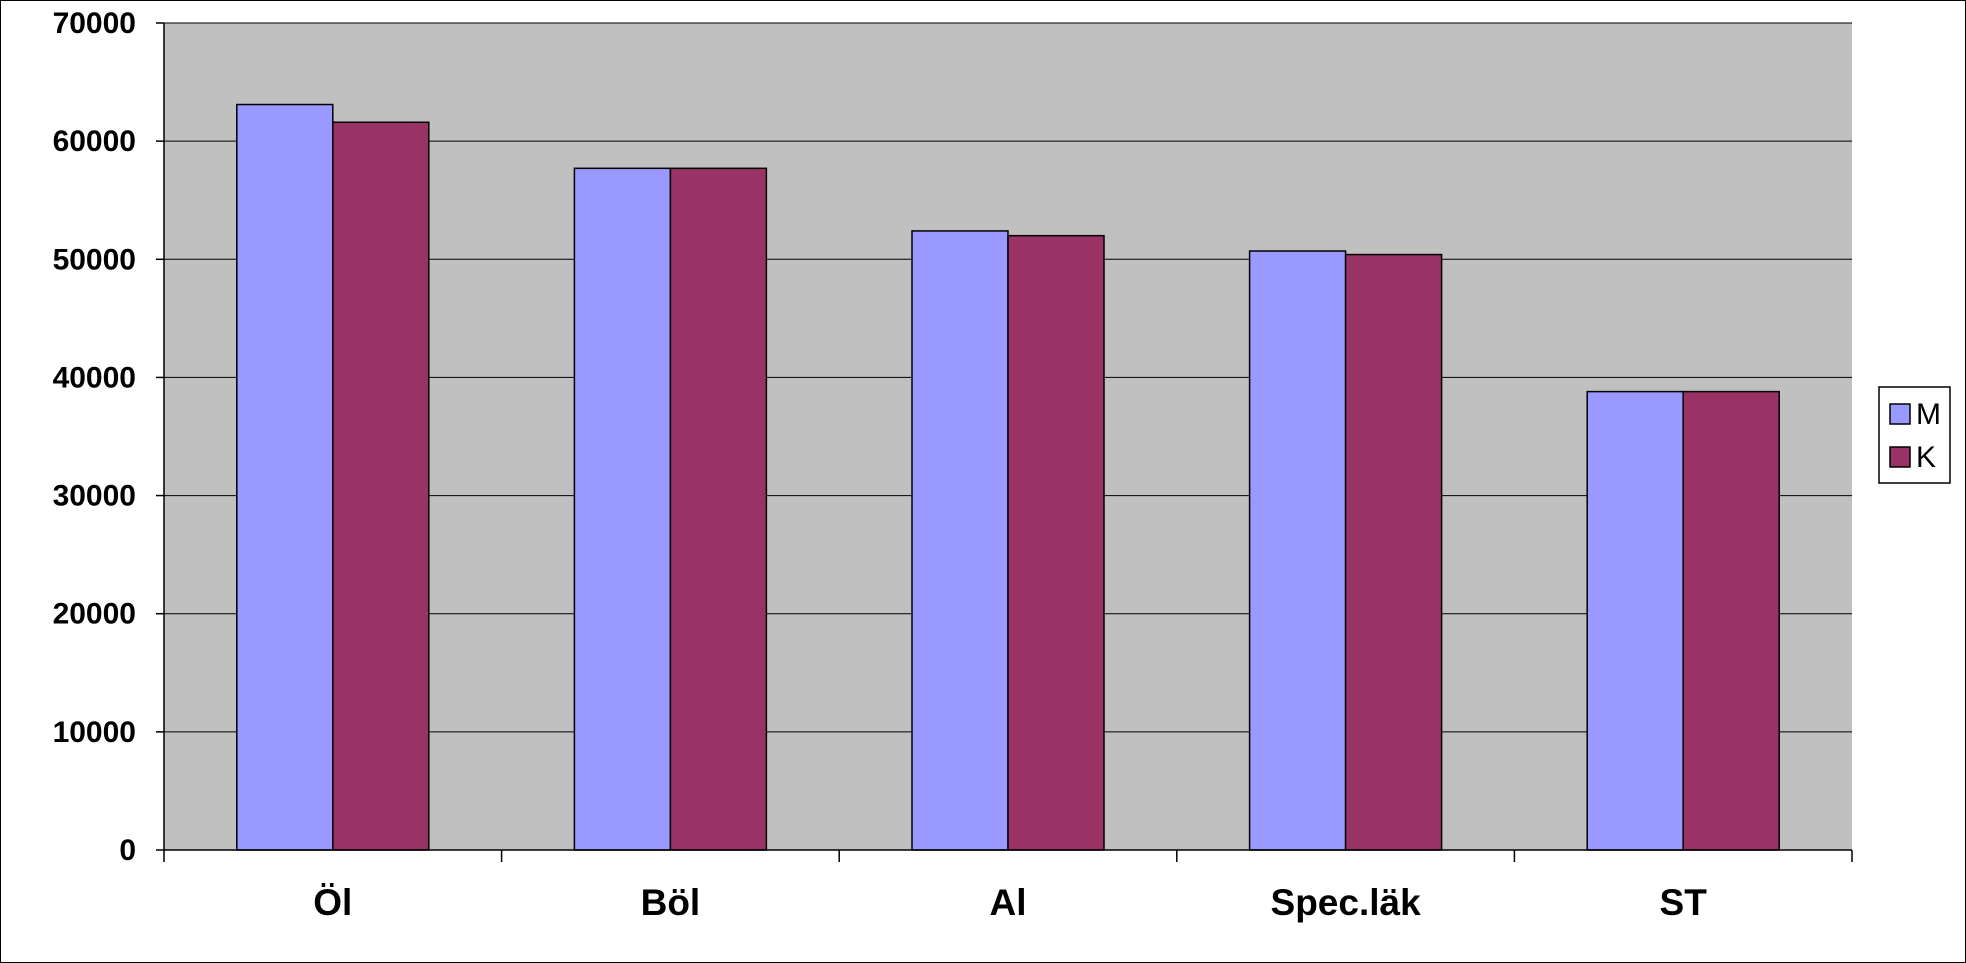 The height and width of the screenshot is (963, 1966). I want to click on y-tick-label: 10000, so click(94, 732).